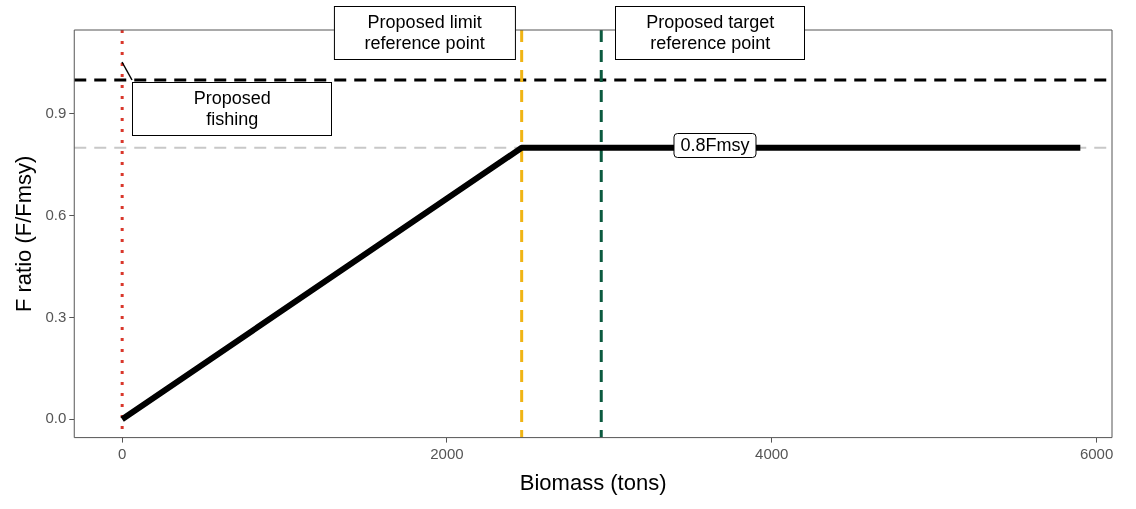  What do you see at coordinates (593, 482) in the screenshot?
I see `x-axis-title: Biomass (tons)` at bounding box center [593, 482].